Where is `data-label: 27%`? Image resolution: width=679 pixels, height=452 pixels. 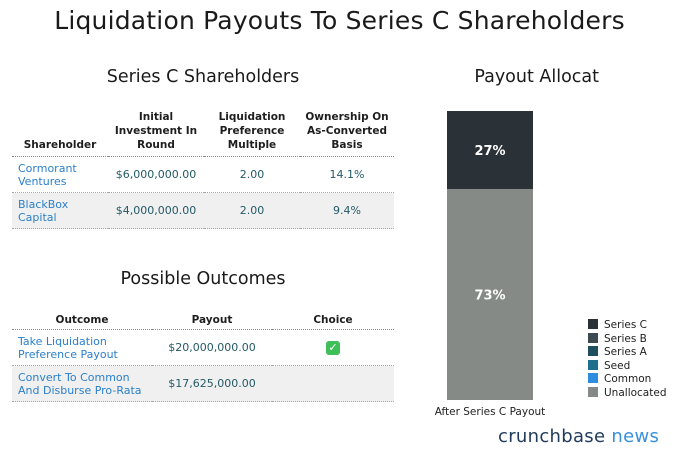 data-label: 27% is located at coordinates (489, 151).